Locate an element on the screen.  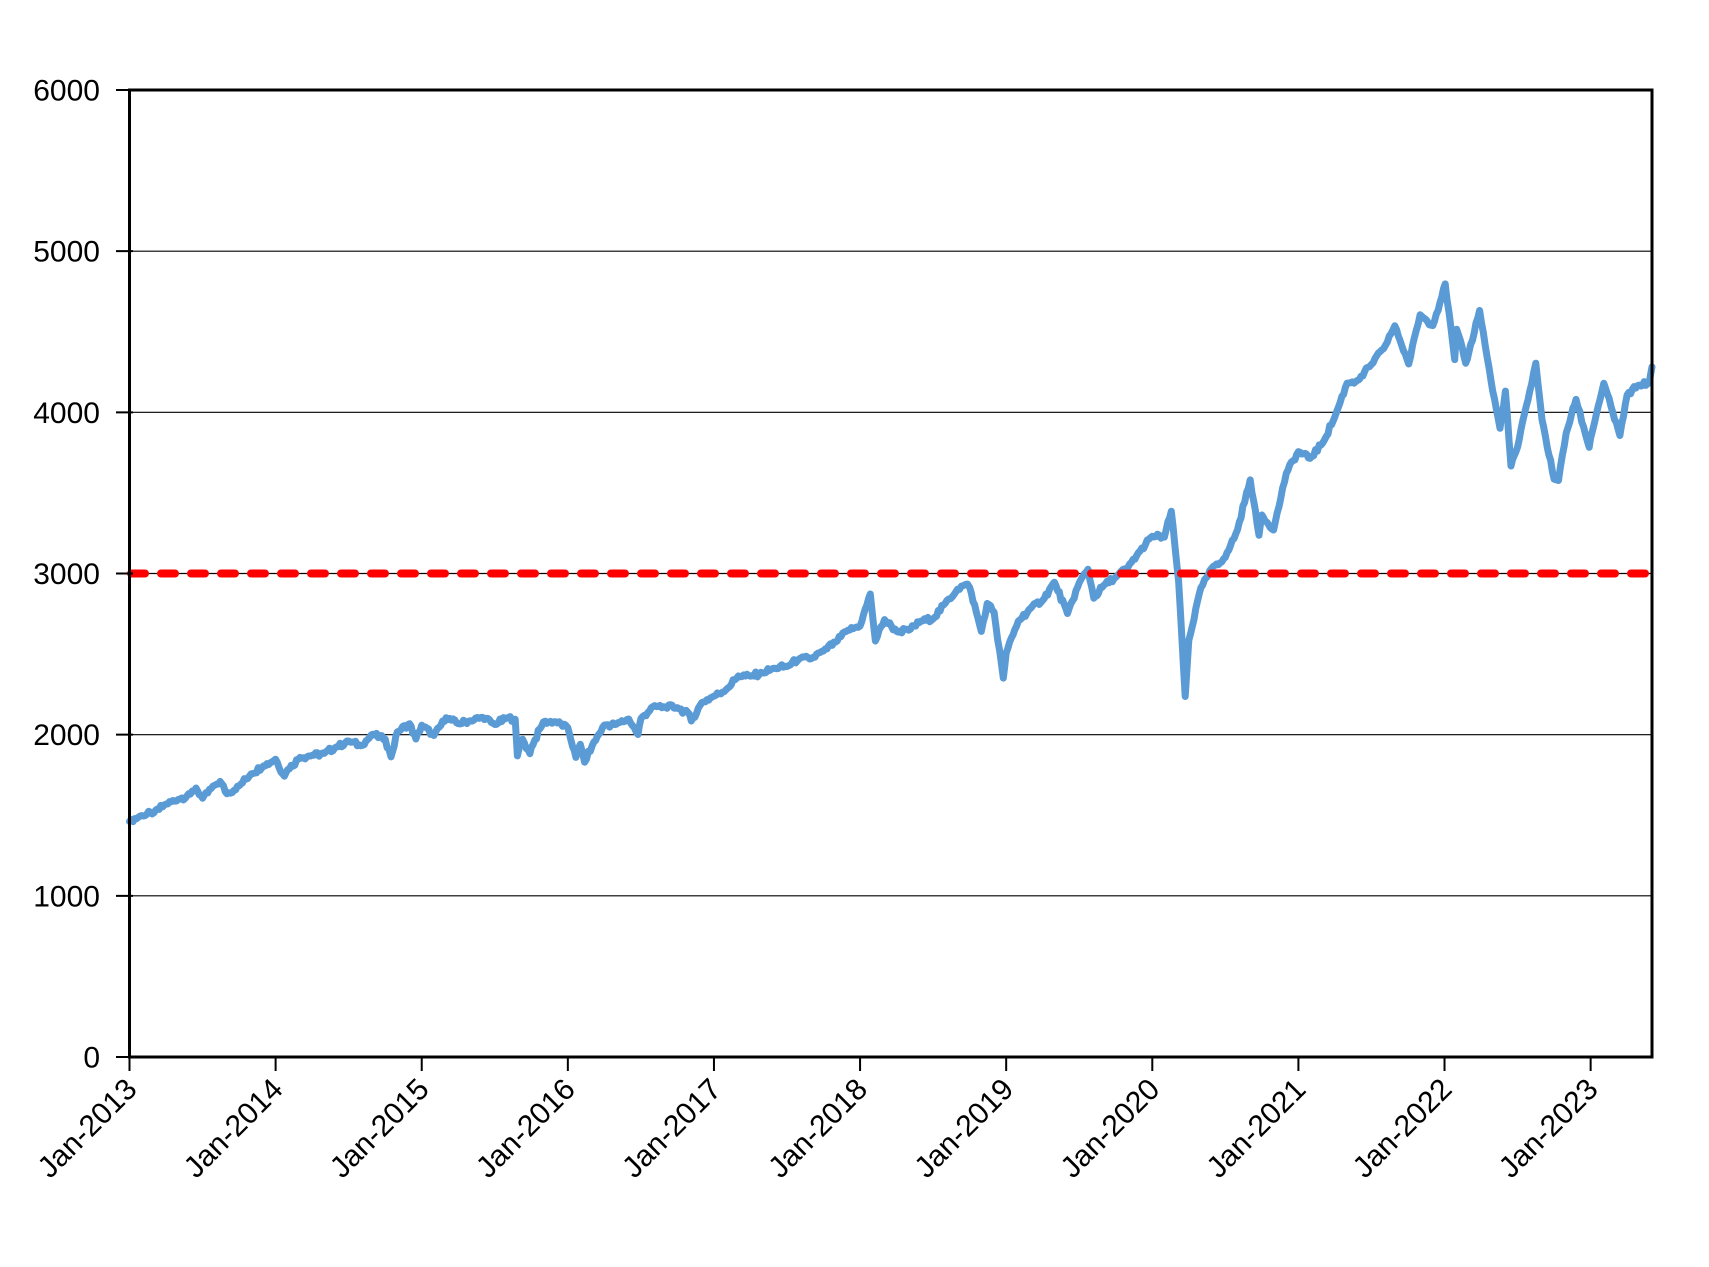
y-tick-label: 1000 is located at coordinates (66, 896).